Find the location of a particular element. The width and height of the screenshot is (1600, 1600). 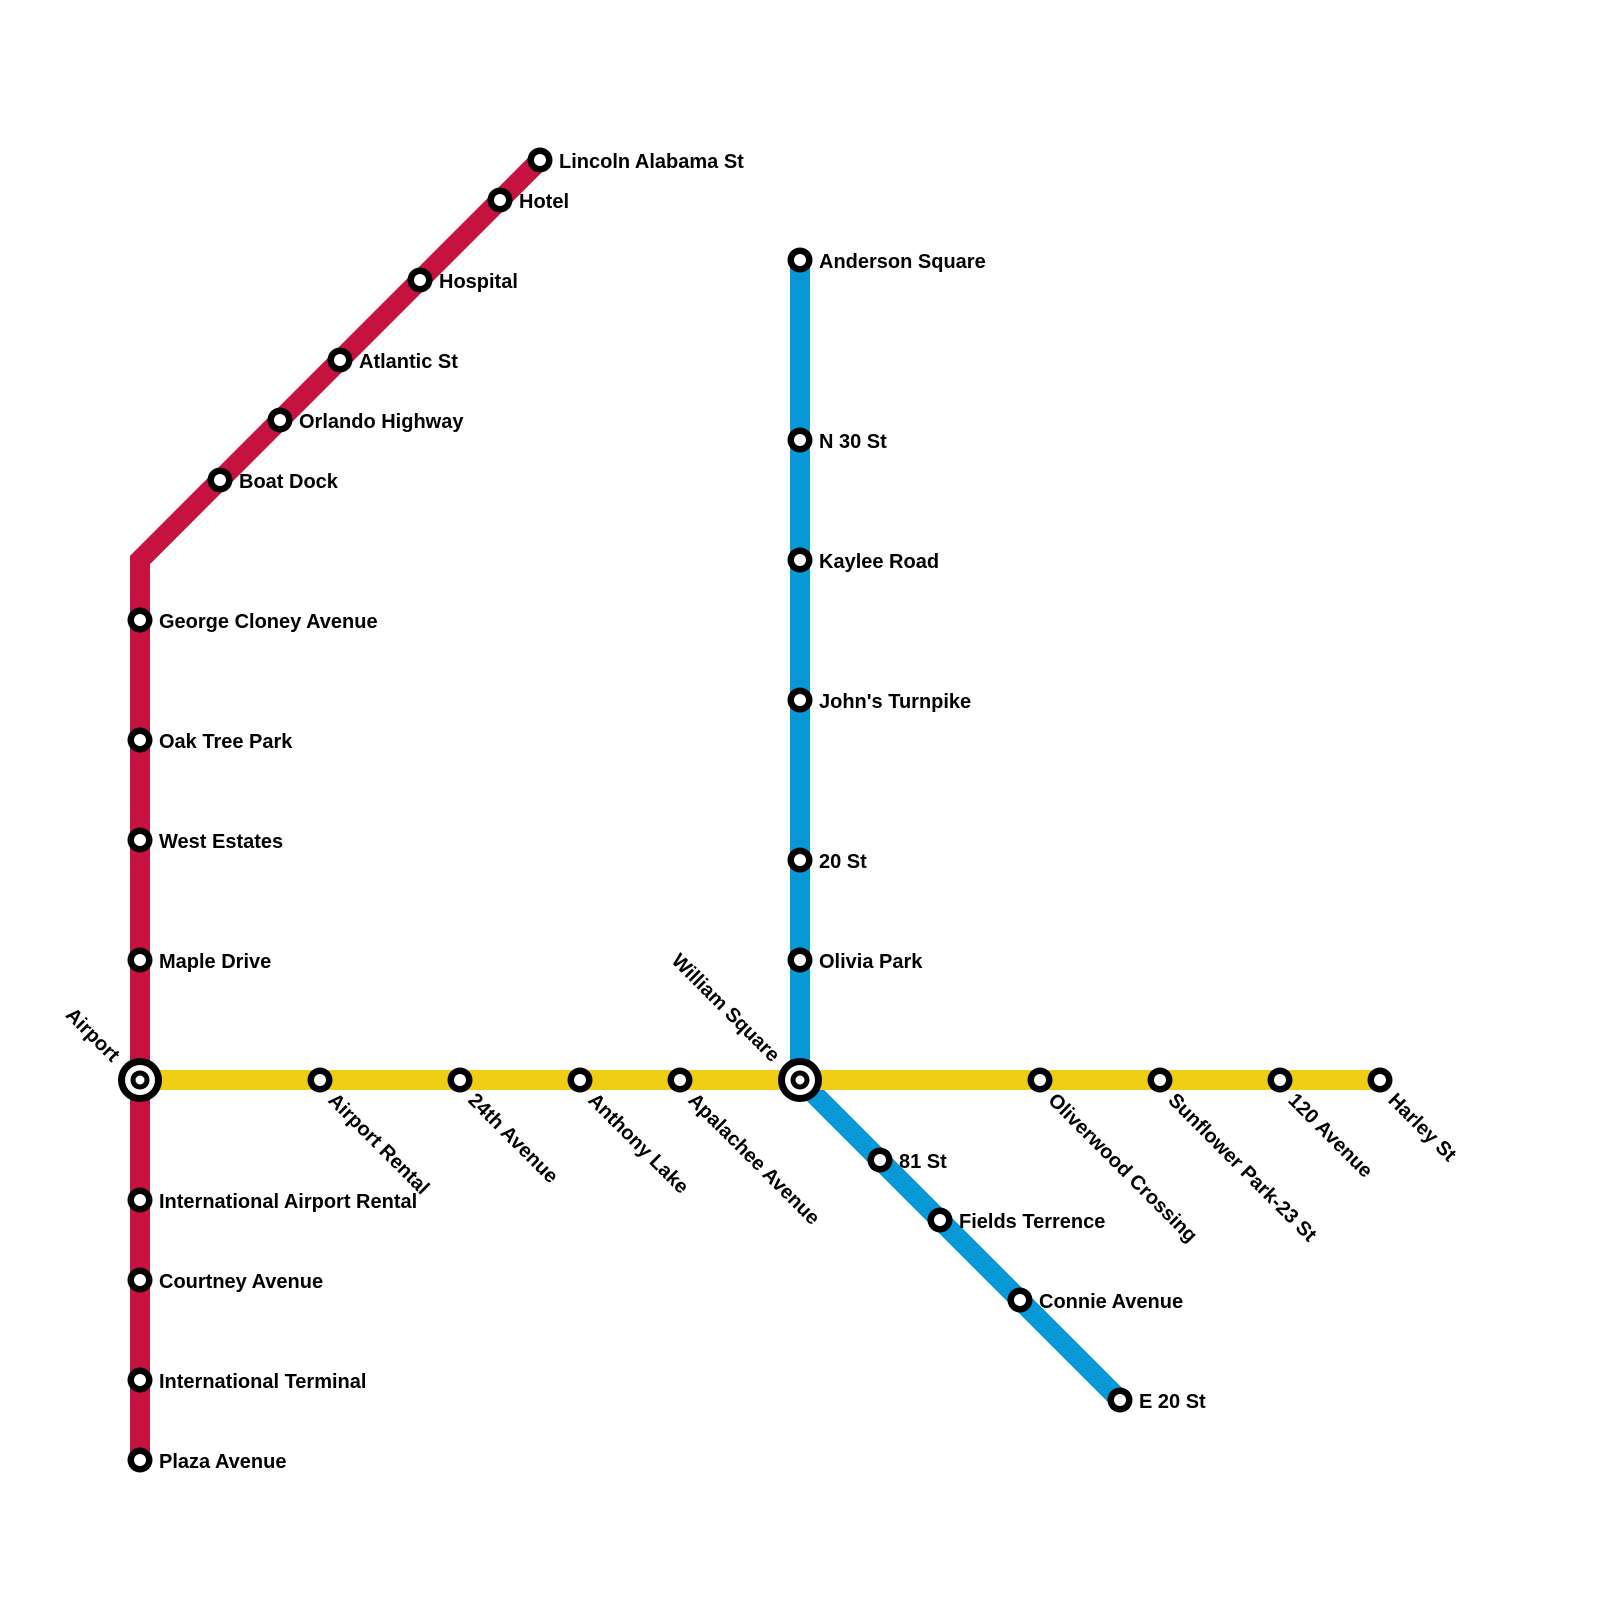

station-harley-st: Harley St is located at coordinates (1414, 1117).